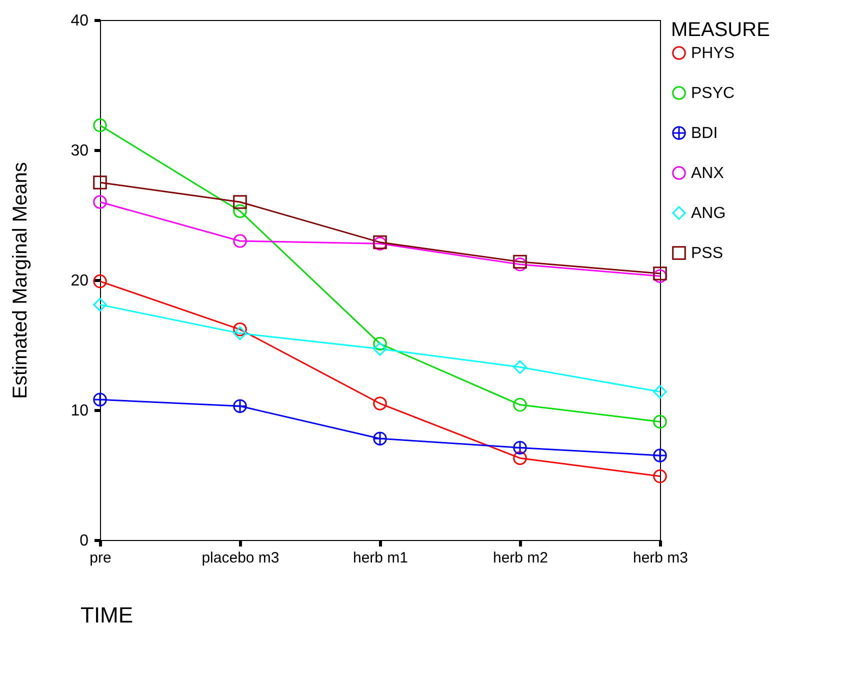 The height and width of the screenshot is (683, 843). Describe the element at coordinates (84, 541) in the screenshot. I see `y-tick-label: 0` at that location.